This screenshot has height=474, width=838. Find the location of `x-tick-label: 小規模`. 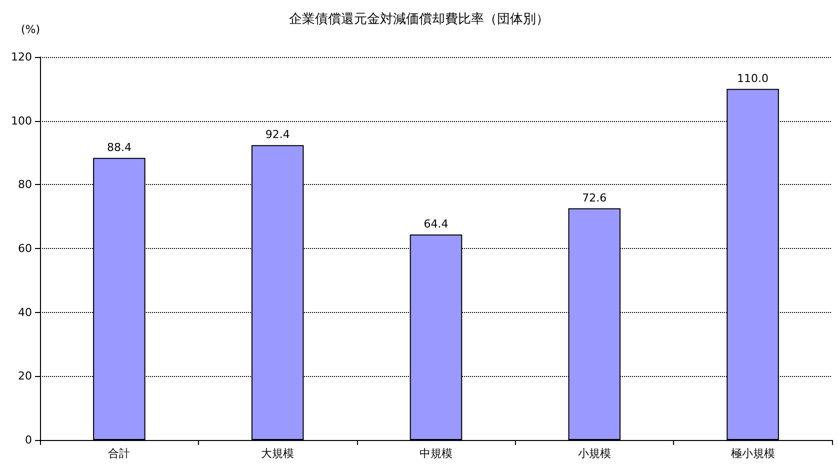

x-tick-label: 小規模 is located at coordinates (594, 453).